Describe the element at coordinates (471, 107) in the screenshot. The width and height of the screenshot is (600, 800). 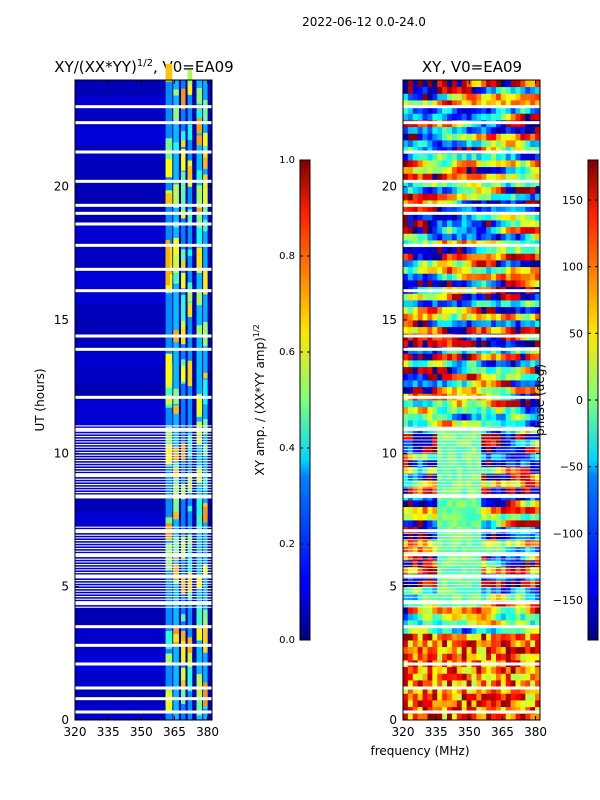
I see `phase-flag-band` at that location.